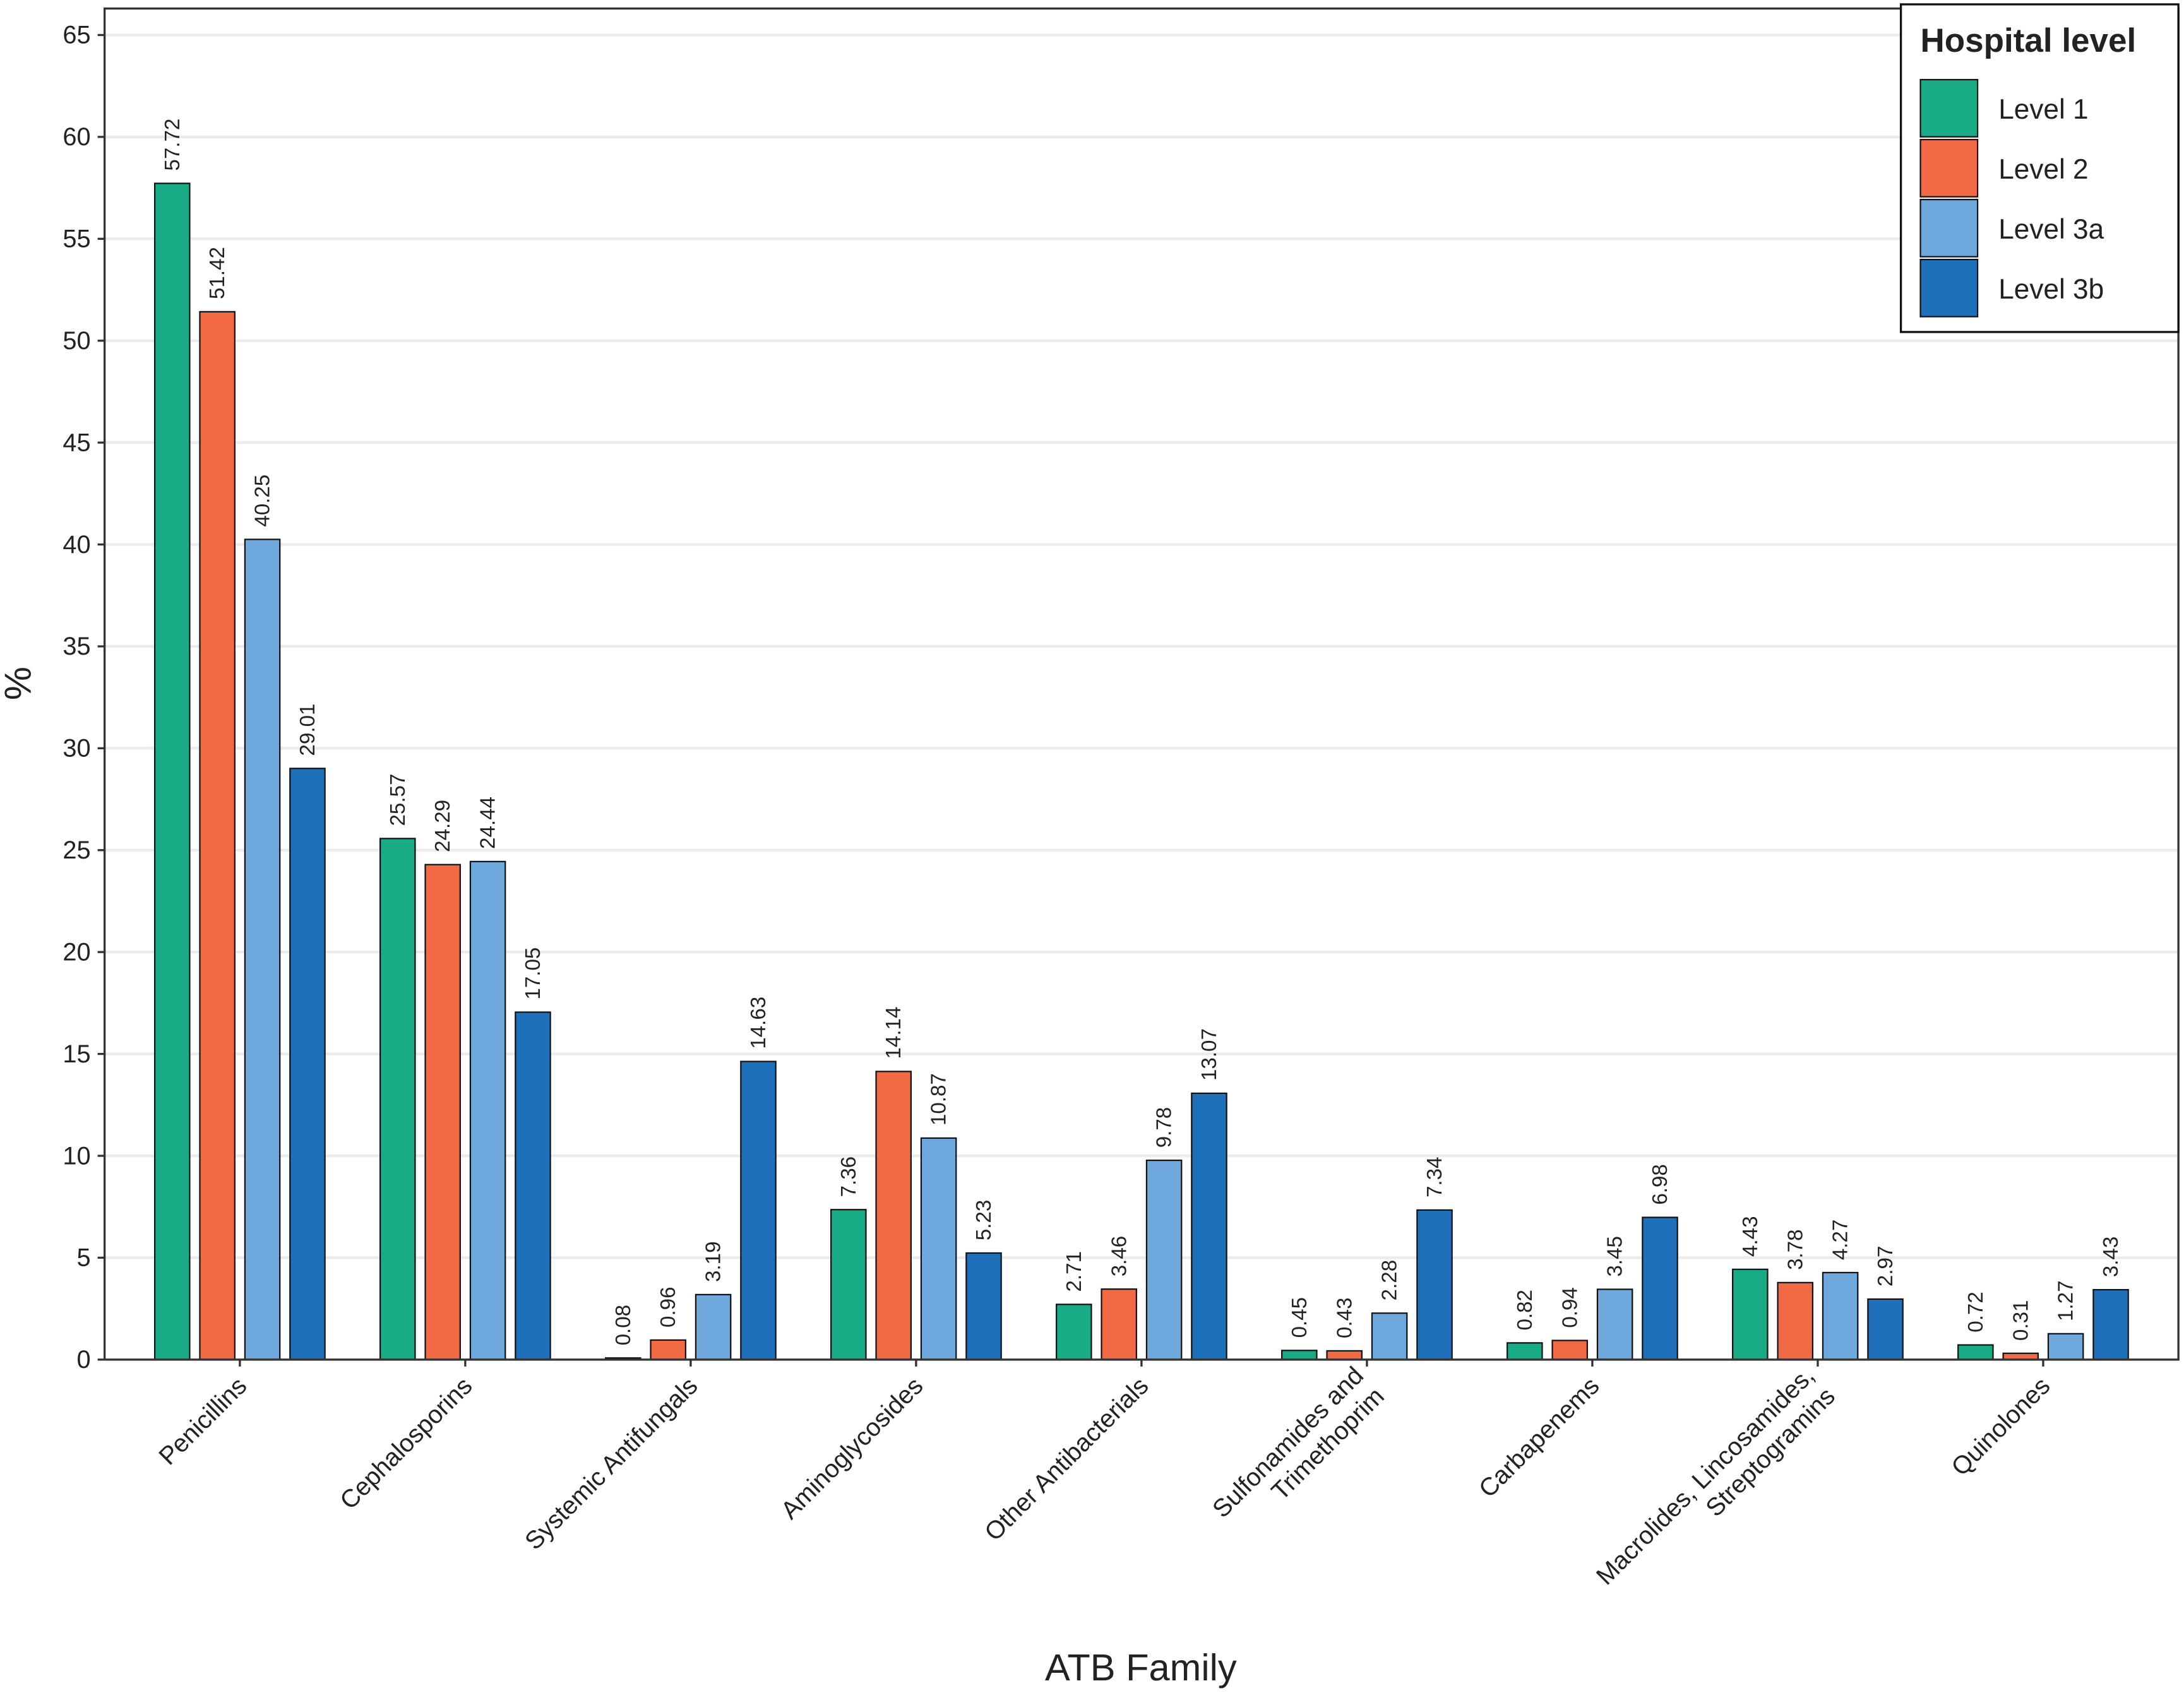  Describe the element at coordinates (76, 341) in the screenshot. I see `y-tick-label: 50` at that location.